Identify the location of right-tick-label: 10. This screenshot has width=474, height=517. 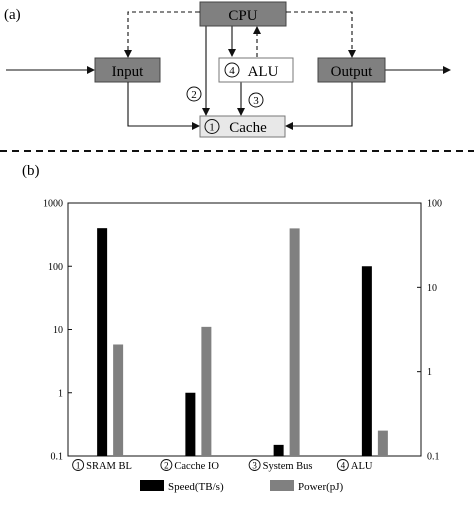
(432, 288).